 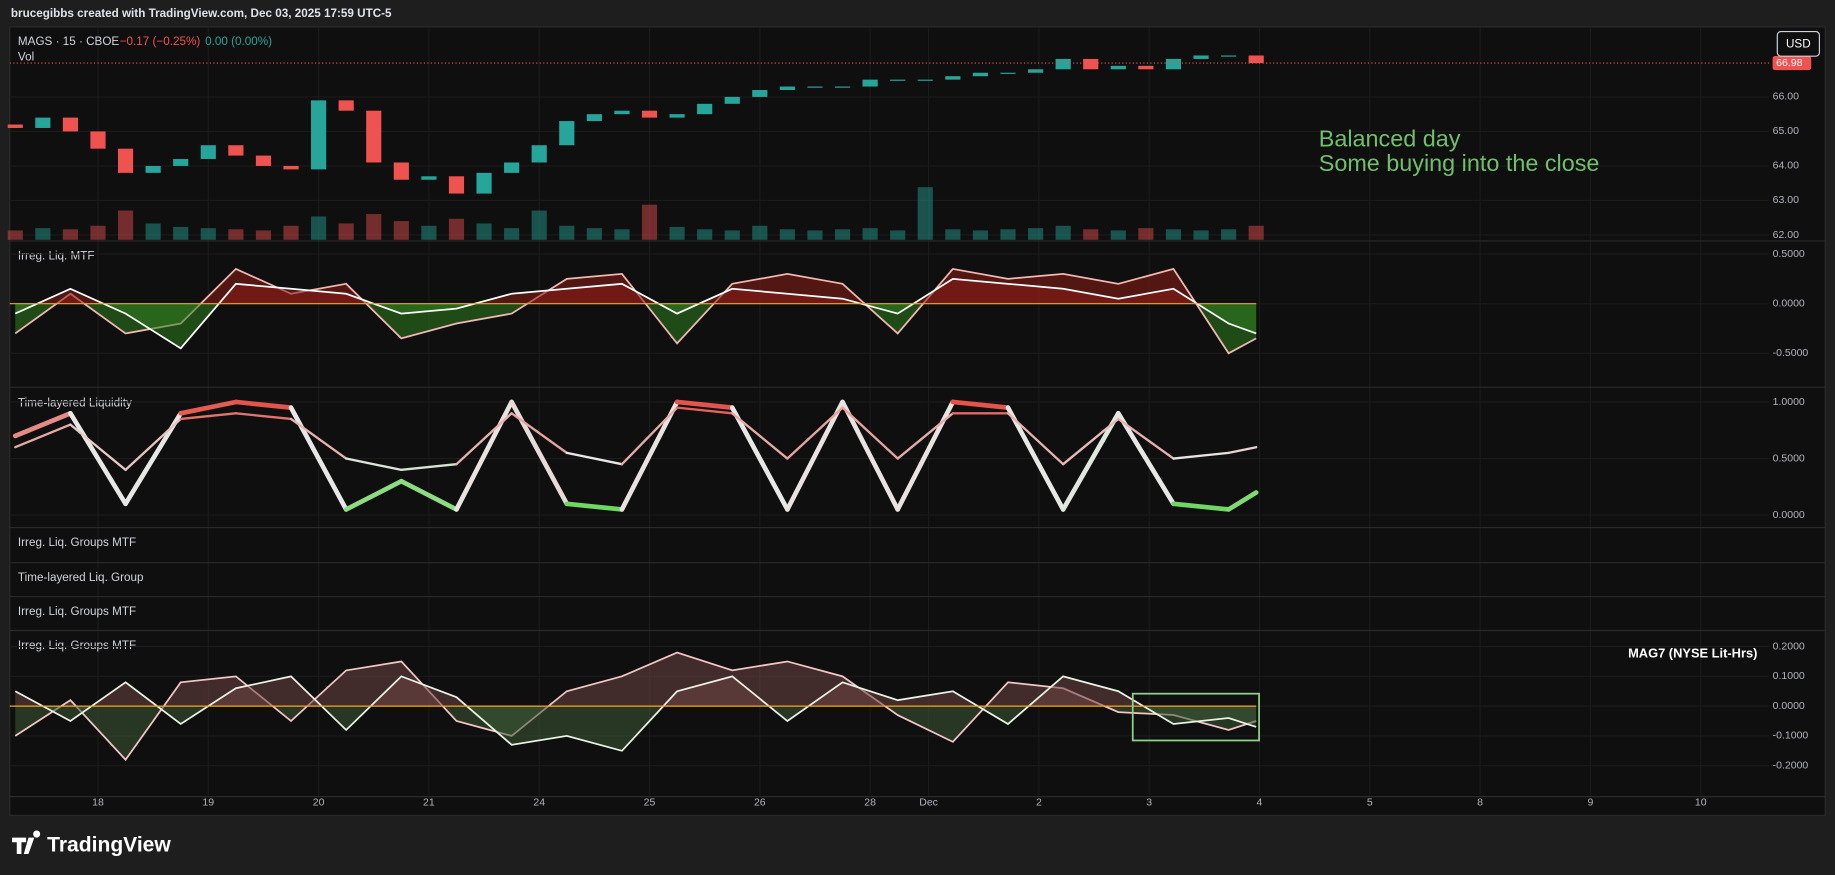 What do you see at coordinates (208, 802) in the screenshot?
I see `x-tick-label: 19` at bounding box center [208, 802].